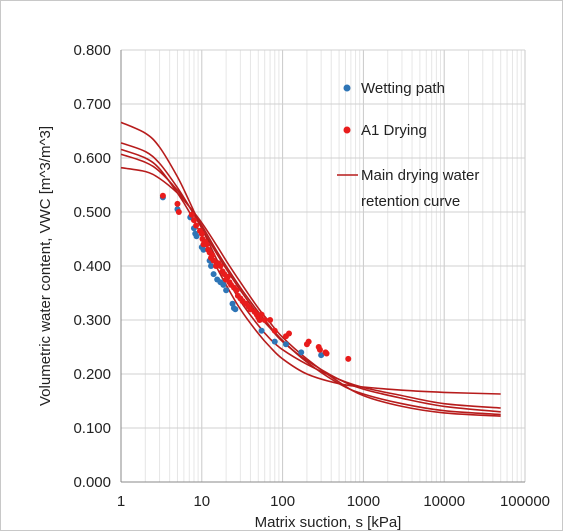 This screenshot has height=531, width=563. What do you see at coordinates (525, 501) in the screenshot?
I see `x-tick-label: 100000` at bounding box center [525, 501].